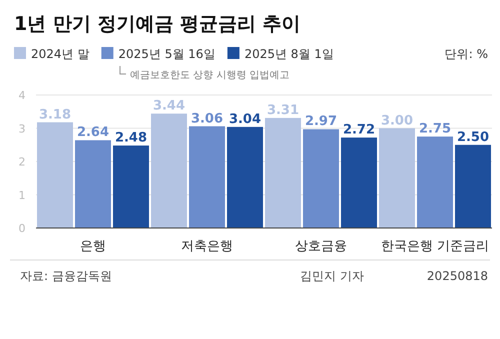 This screenshot has width=500, height=339. I want to click on text: 3.00, so click(397, 120).